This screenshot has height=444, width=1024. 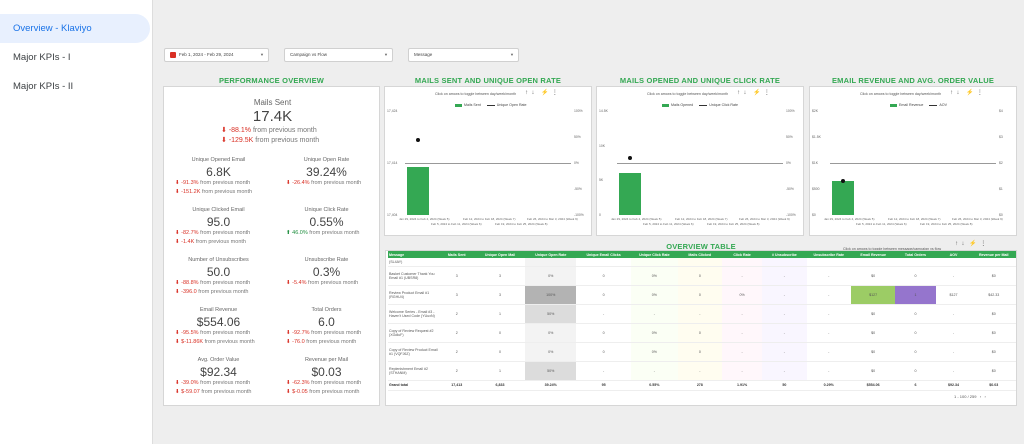 What do you see at coordinates (953, 254) in the screenshot?
I see `table-header-cell: AOV` at bounding box center [953, 254].